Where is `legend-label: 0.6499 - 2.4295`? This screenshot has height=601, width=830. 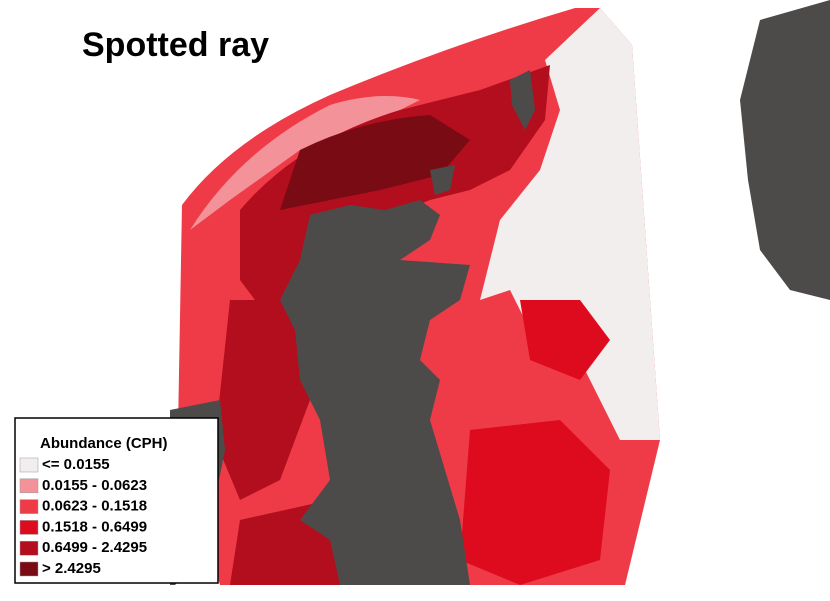
legend-label: 0.6499 - 2.4295 is located at coordinates (94, 547).